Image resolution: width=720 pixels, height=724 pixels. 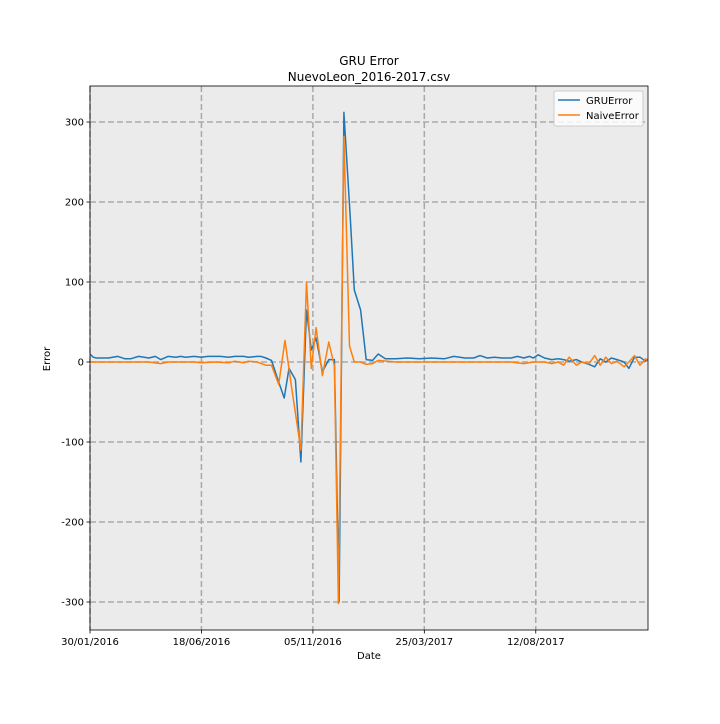 I want to click on y-axis-ticks: 300 200 100 0 -100 -200 -300, so click(x=75, y=363).